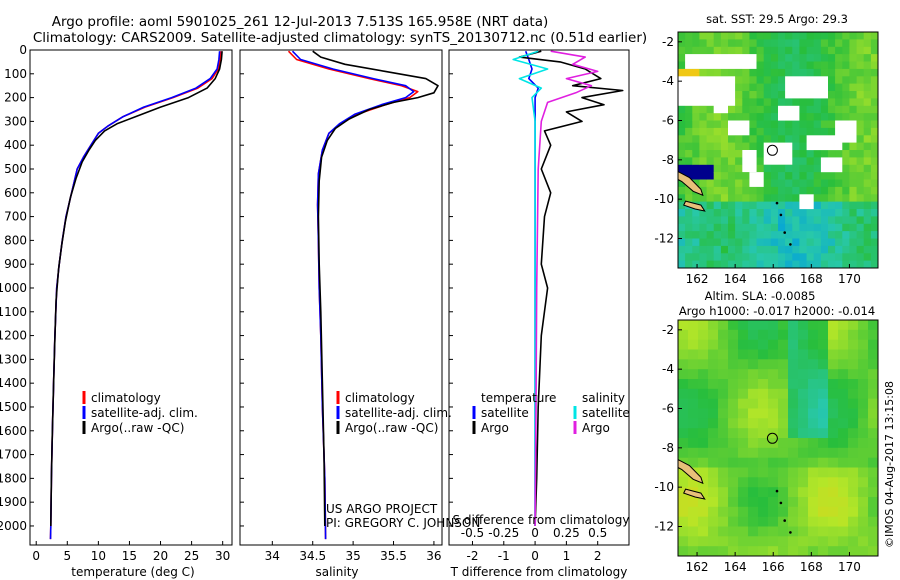  I want to click on legend-label-climatology: climatology, so click(126, 398).